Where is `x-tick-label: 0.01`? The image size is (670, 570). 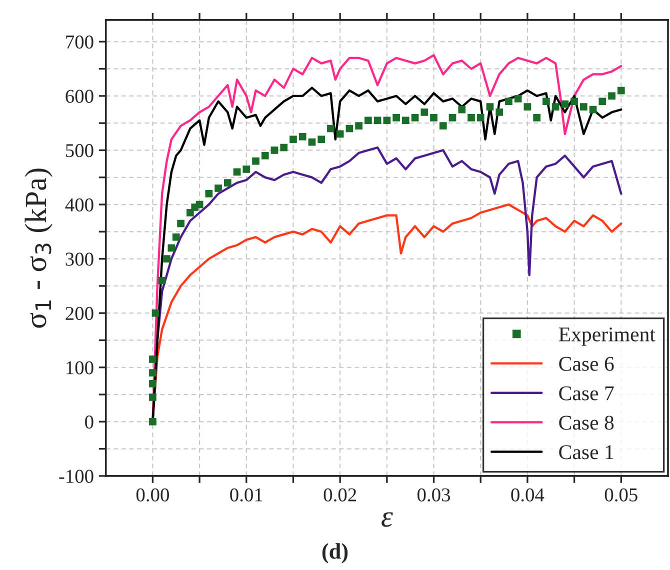
x-tick-label: 0.01 is located at coordinates (246, 495).